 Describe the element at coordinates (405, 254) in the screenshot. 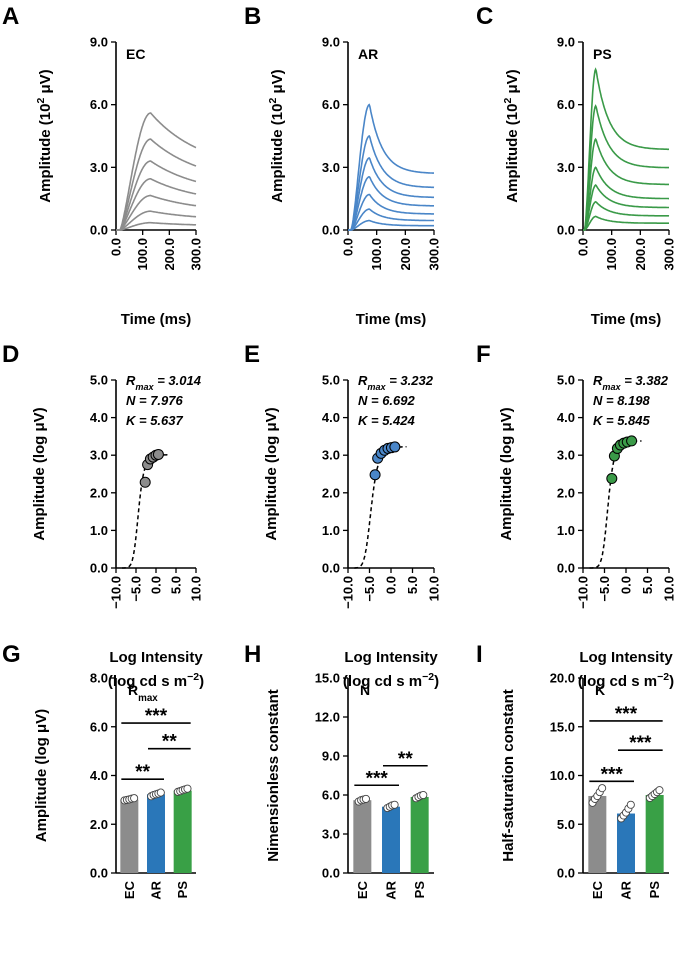

I see `x-tick-label: 200.0` at that location.